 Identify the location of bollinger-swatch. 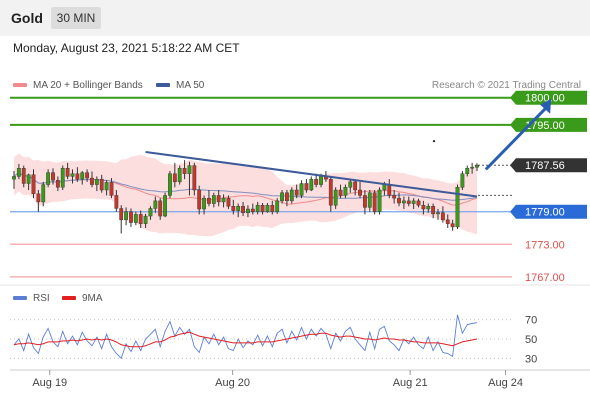
(20, 85).